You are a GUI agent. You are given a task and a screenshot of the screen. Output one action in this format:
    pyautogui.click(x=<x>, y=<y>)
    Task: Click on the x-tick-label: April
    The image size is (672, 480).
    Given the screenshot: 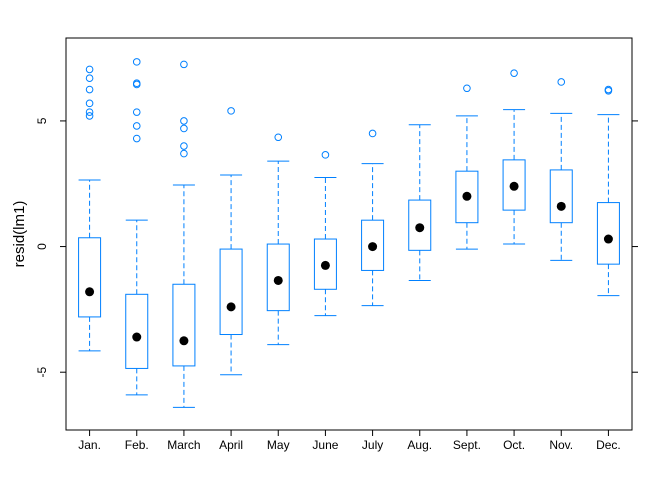 What is the action you would take?
    pyautogui.click(x=231, y=445)
    